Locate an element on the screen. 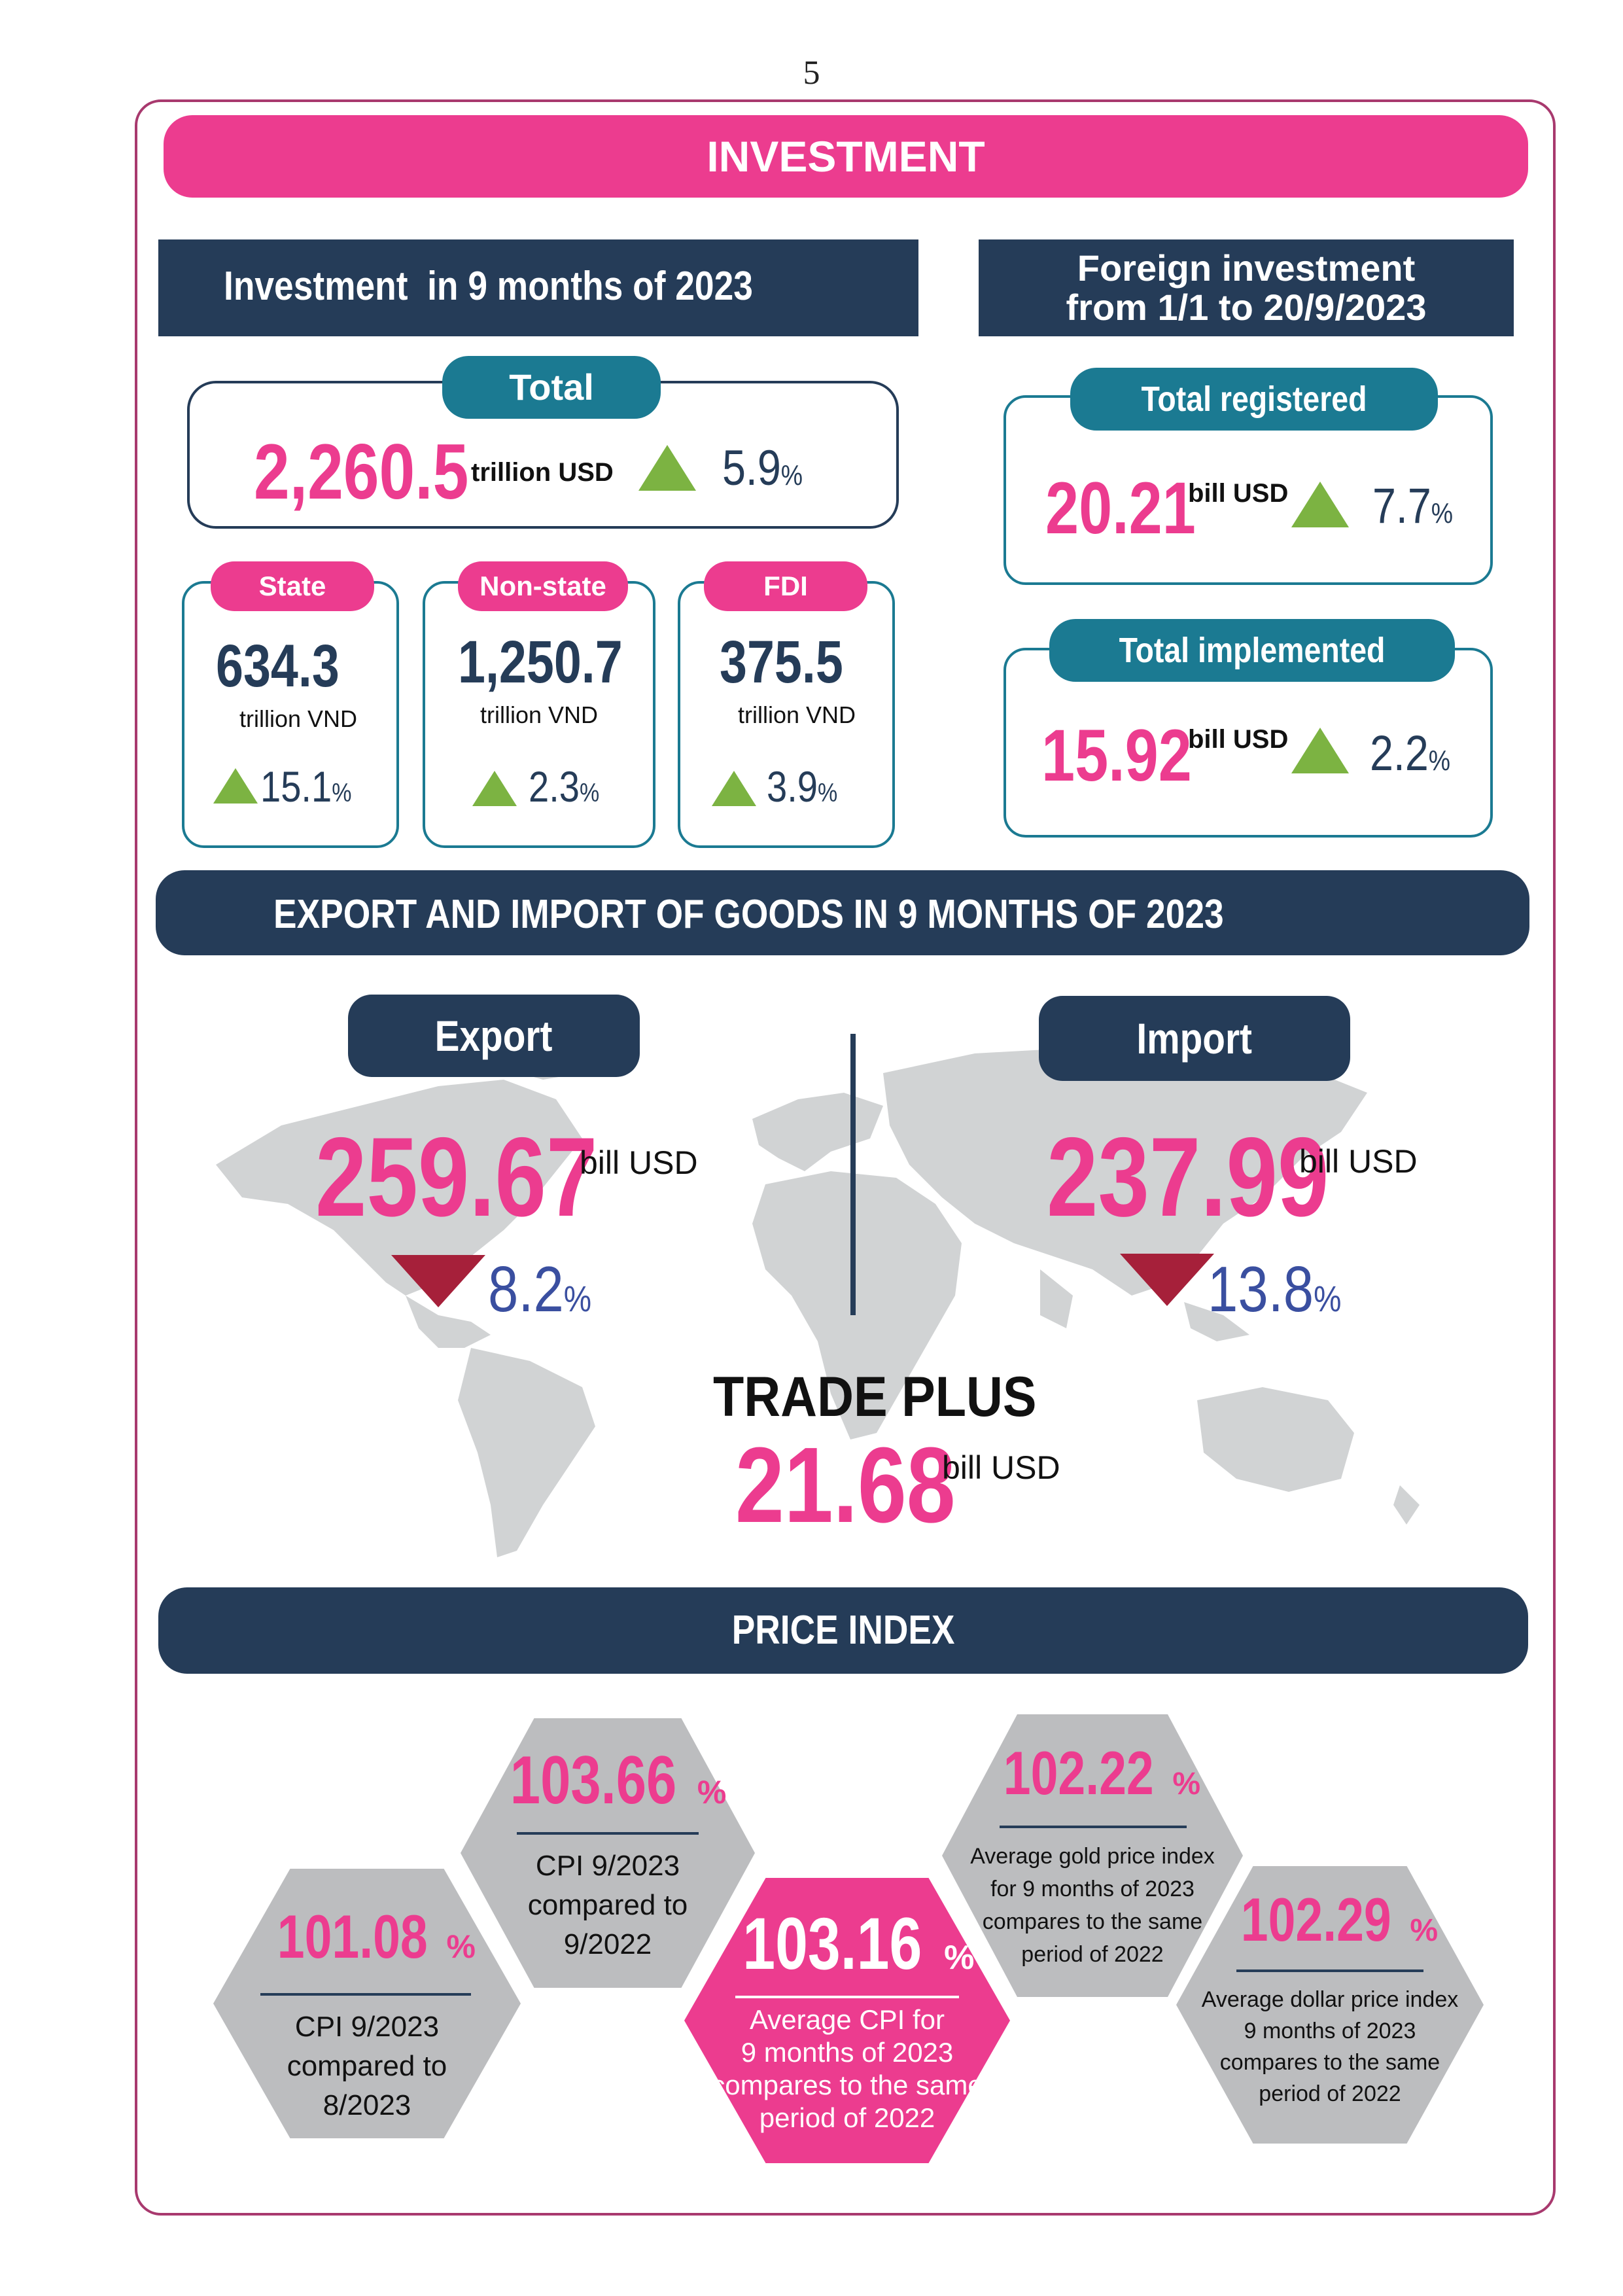 This screenshot has width=1623, height=2296. cpi-average-hex is located at coordinates (847, 2020).